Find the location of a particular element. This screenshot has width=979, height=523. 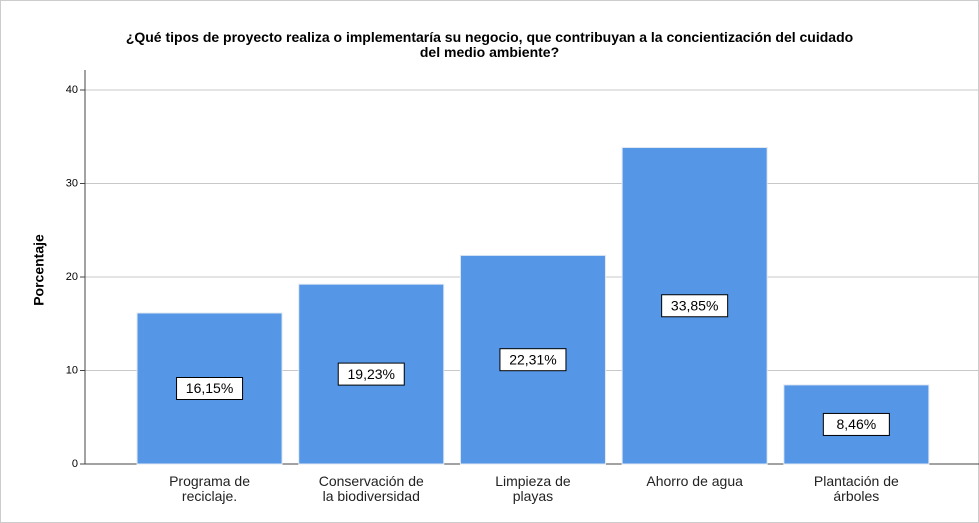

x-tick-label: Ahorro de agua is located at coordinates (694, 481).